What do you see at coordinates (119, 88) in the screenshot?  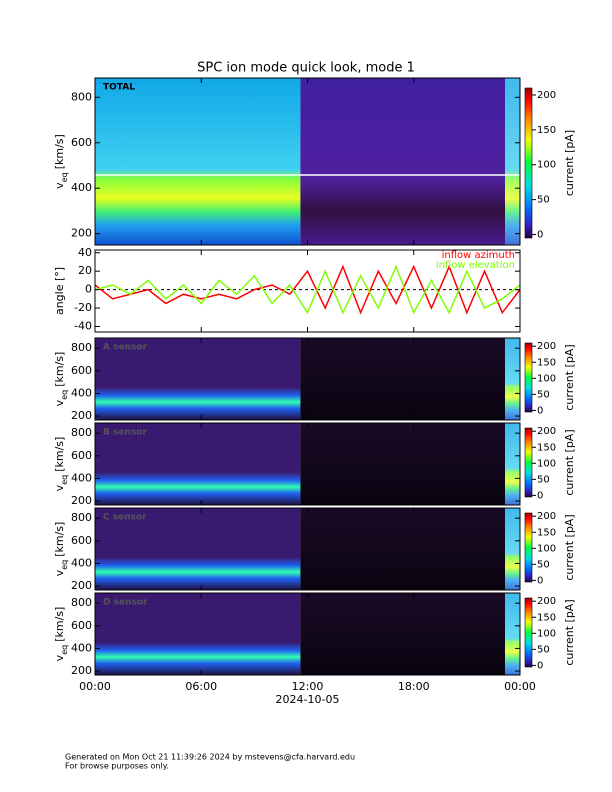 I see `panel-label: TOTAL` at bounding box center [119, 88].